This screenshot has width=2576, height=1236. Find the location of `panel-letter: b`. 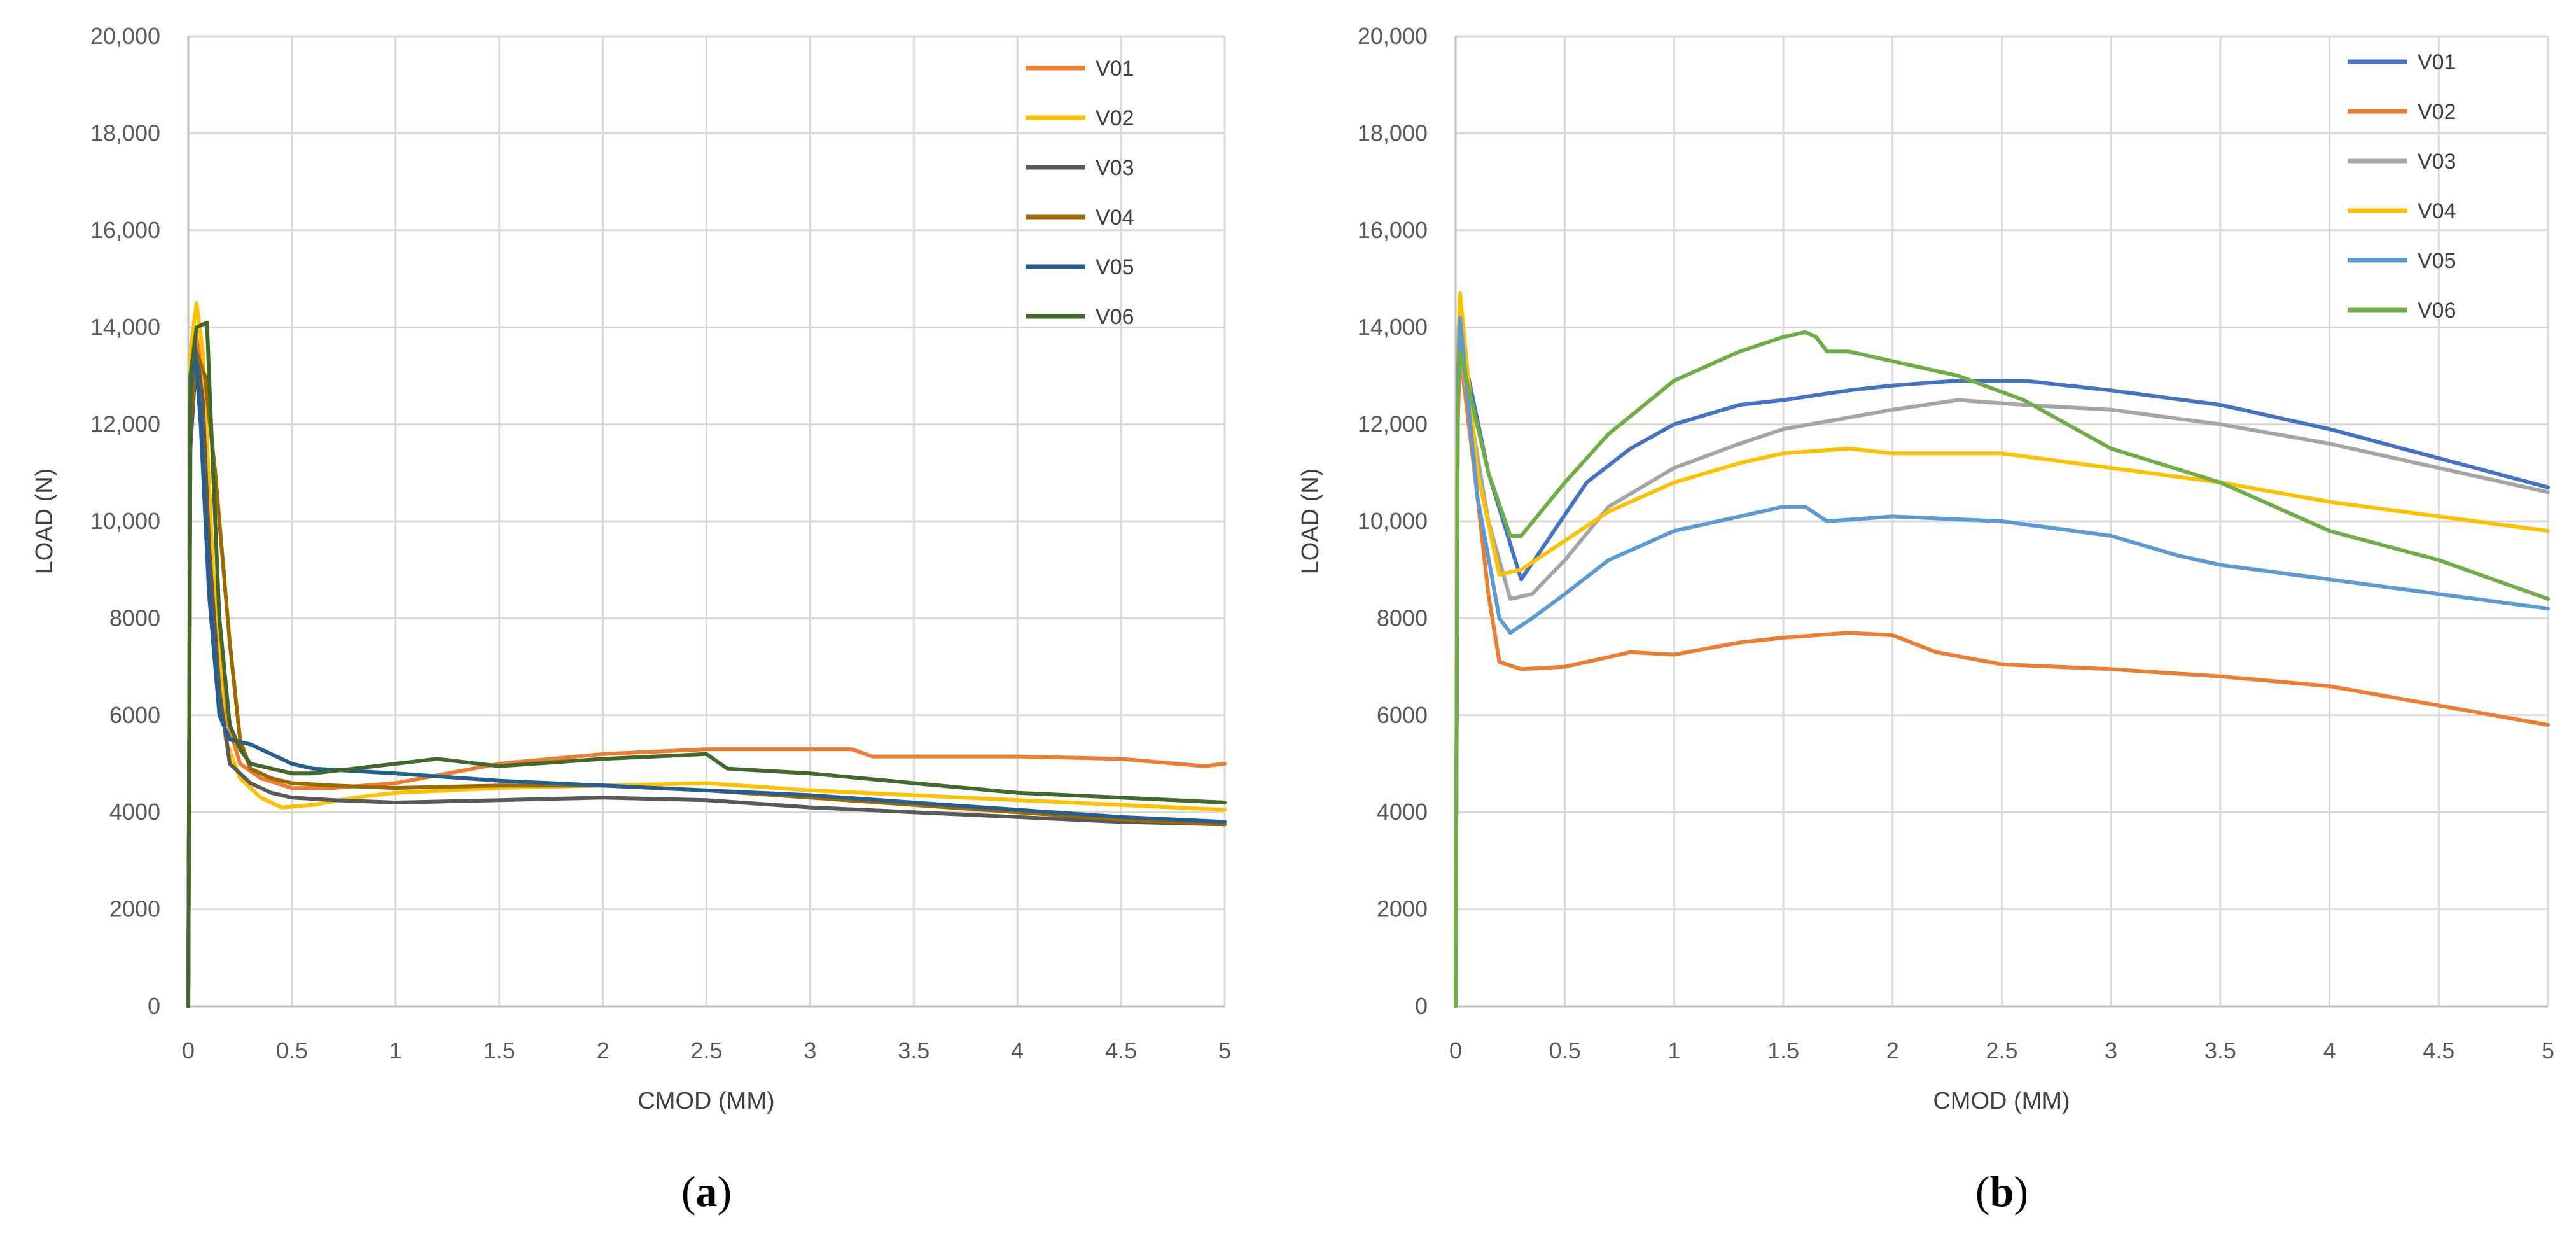

panel-letter: b is located at coordinates (2002, 1192).